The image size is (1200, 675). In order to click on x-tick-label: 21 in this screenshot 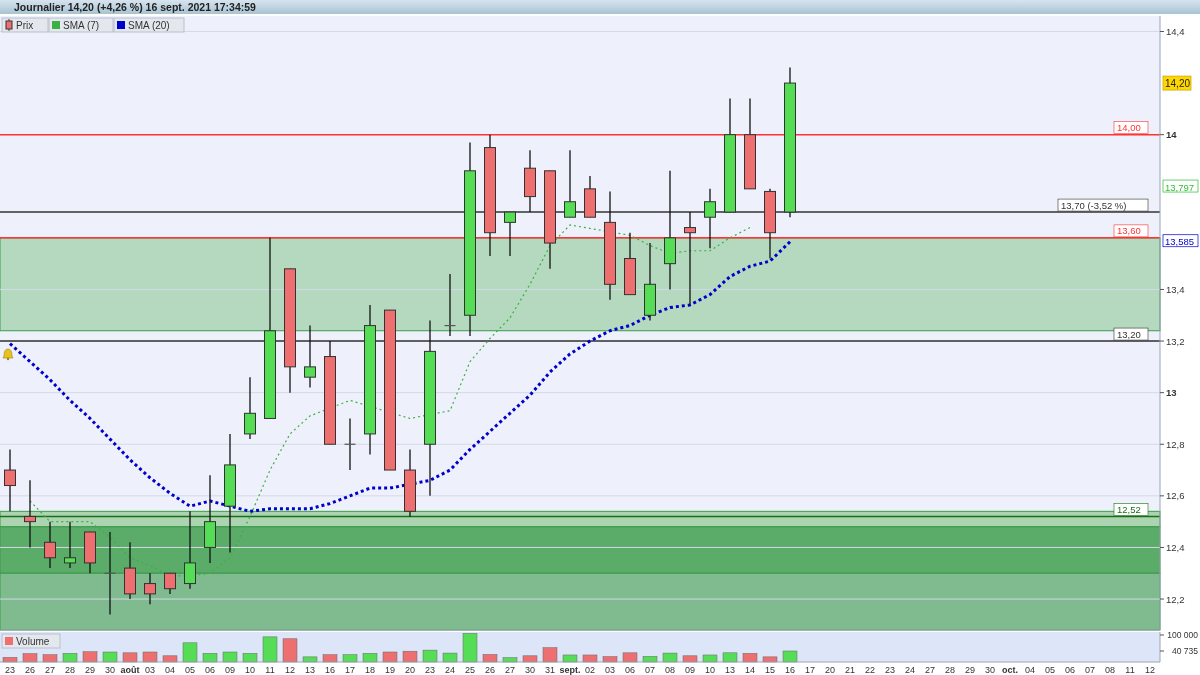, I will do `click(850, 670)`.